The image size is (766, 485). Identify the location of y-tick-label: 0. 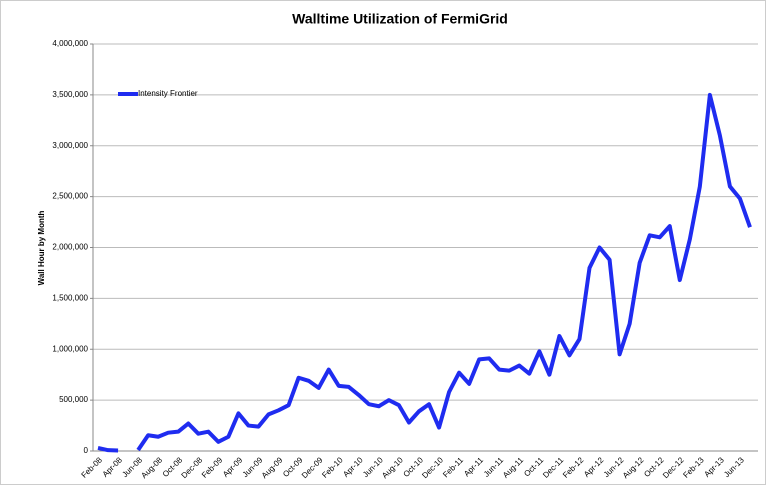
(86, 450).